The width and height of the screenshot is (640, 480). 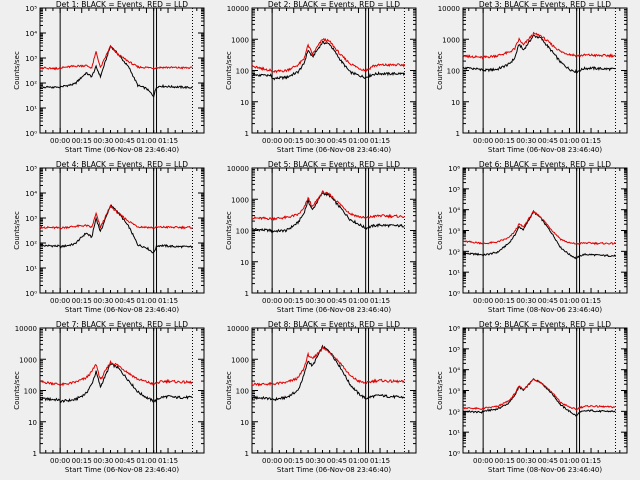 What do you see at coordinates (454, 350) in the screenshot?
I see `y-tick-label: 10⁵` at bounding box center [454, 350].